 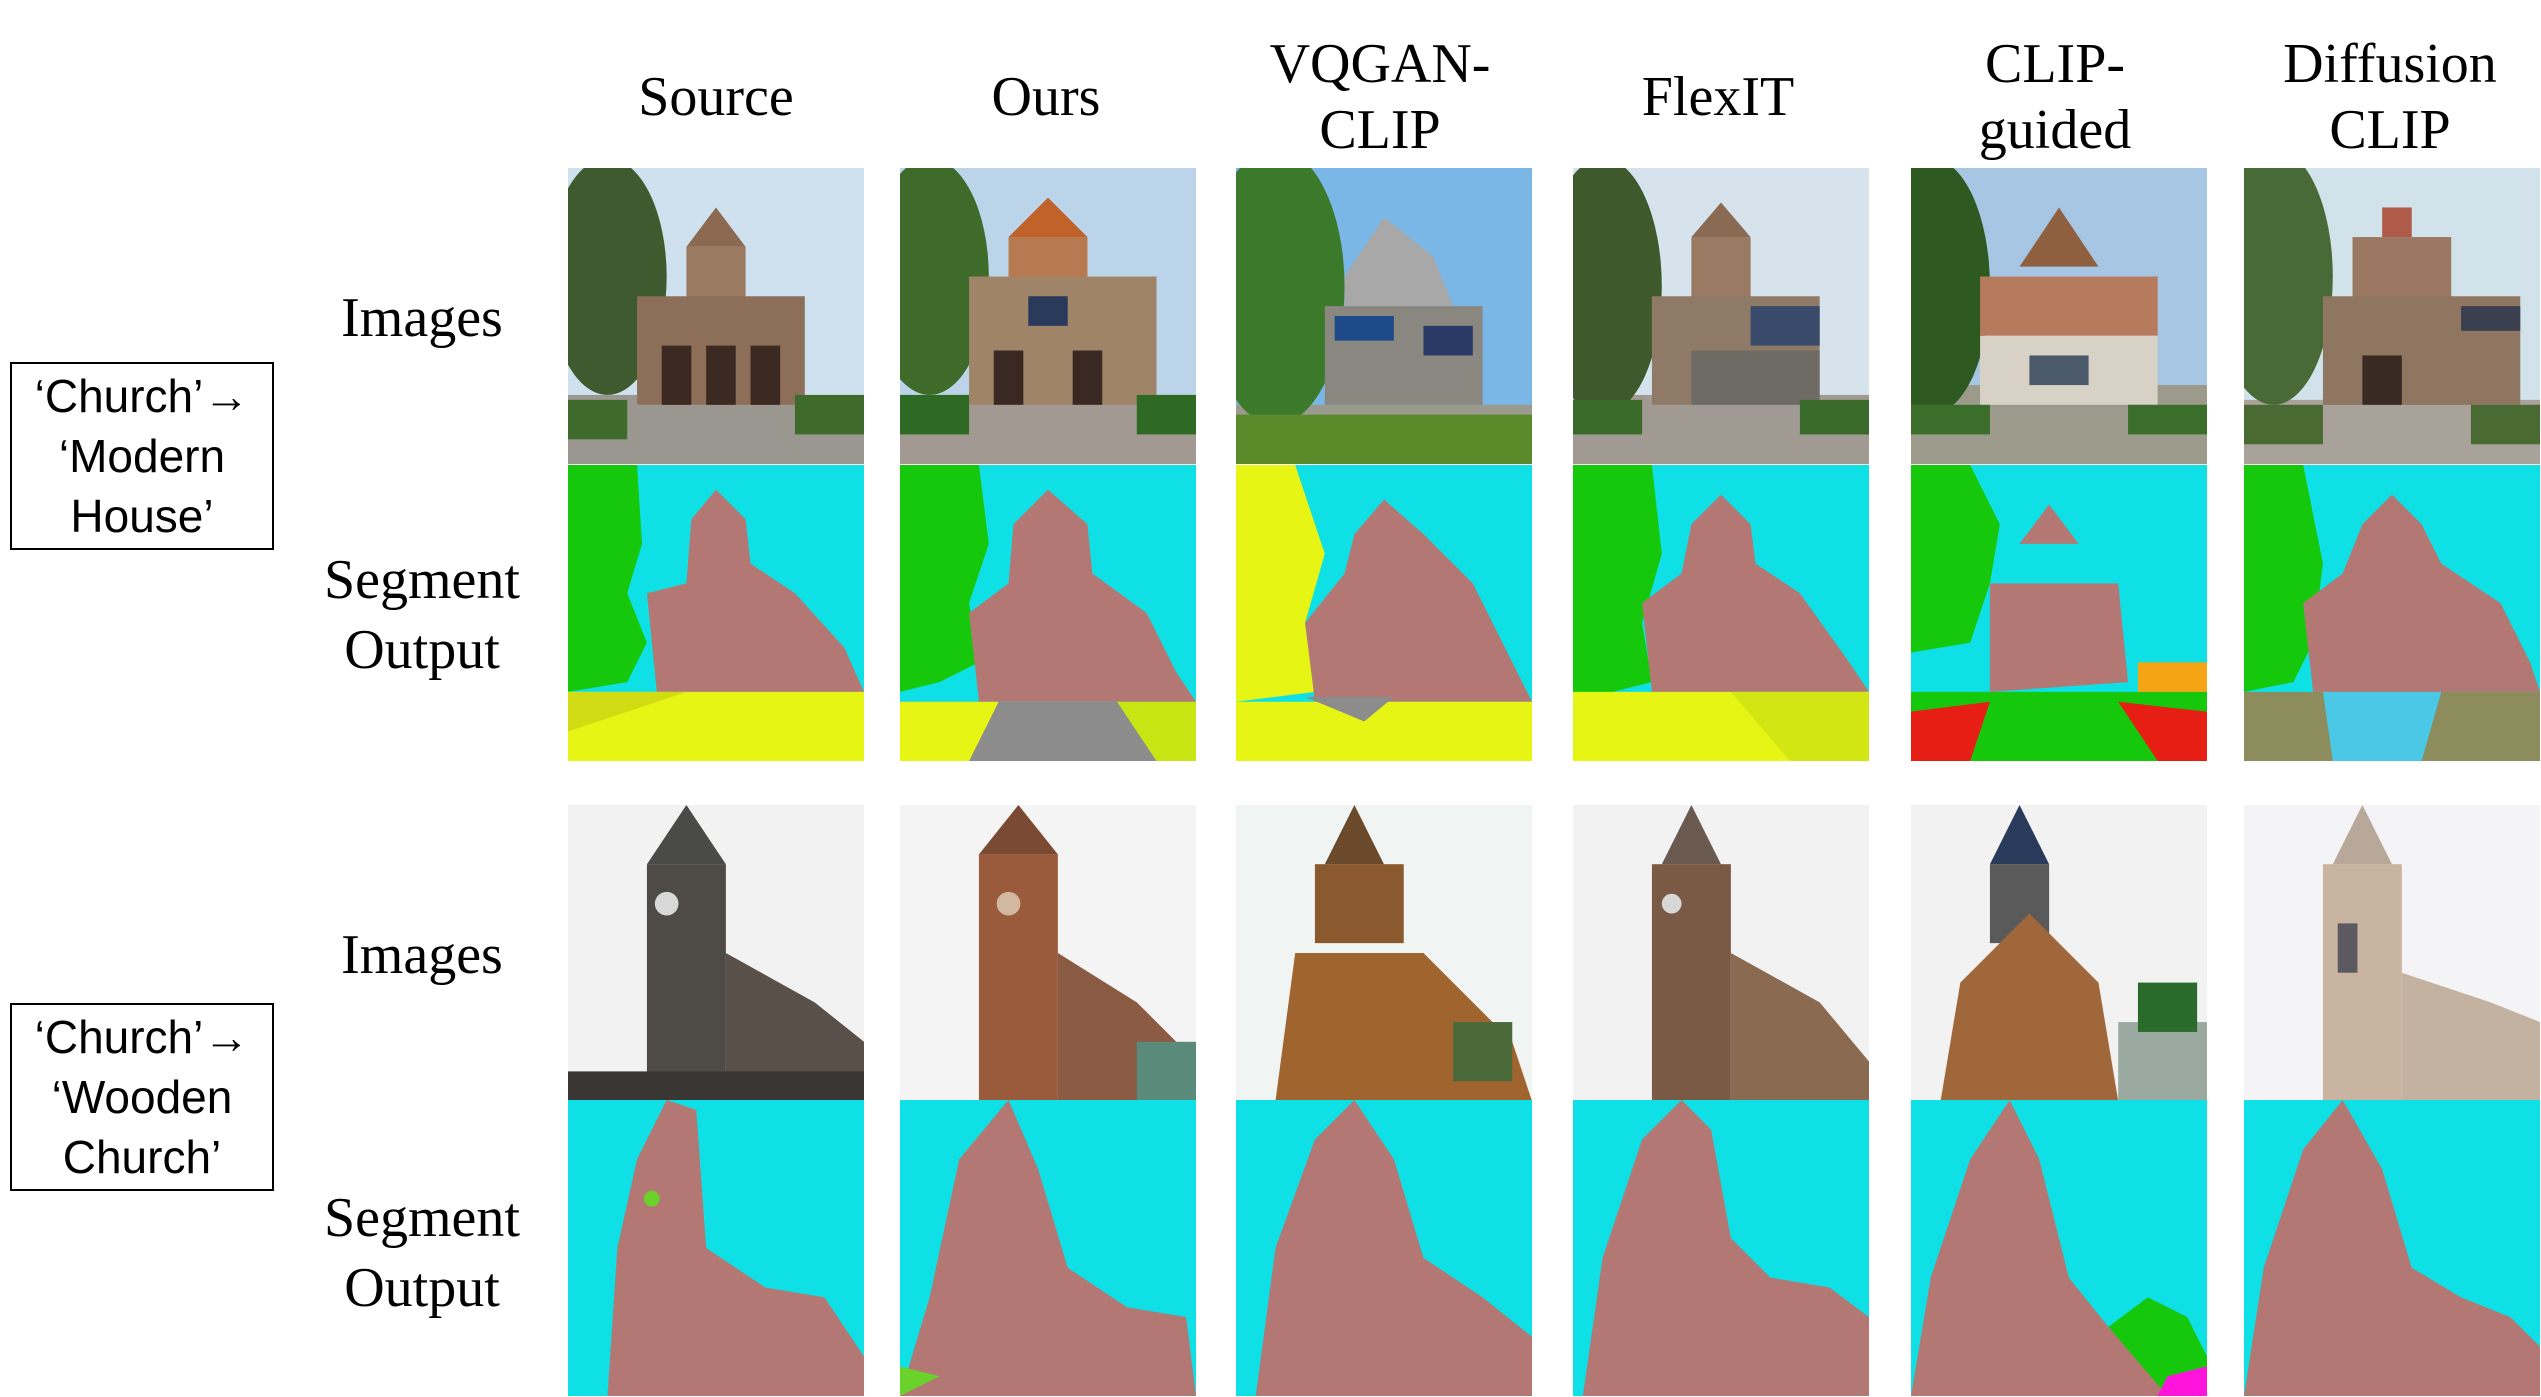 I want to click on row-label-segment-2: Segment Output, so click(x=422, y=1253).